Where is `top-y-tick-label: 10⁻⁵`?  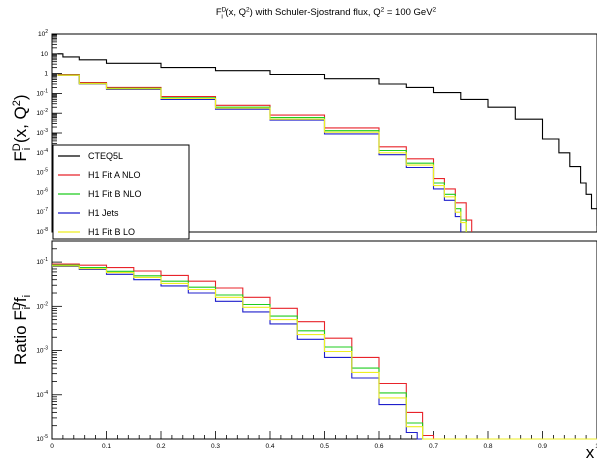 top-y-tick-label: 10⁻⁵ is located at coordinates (42, 172).